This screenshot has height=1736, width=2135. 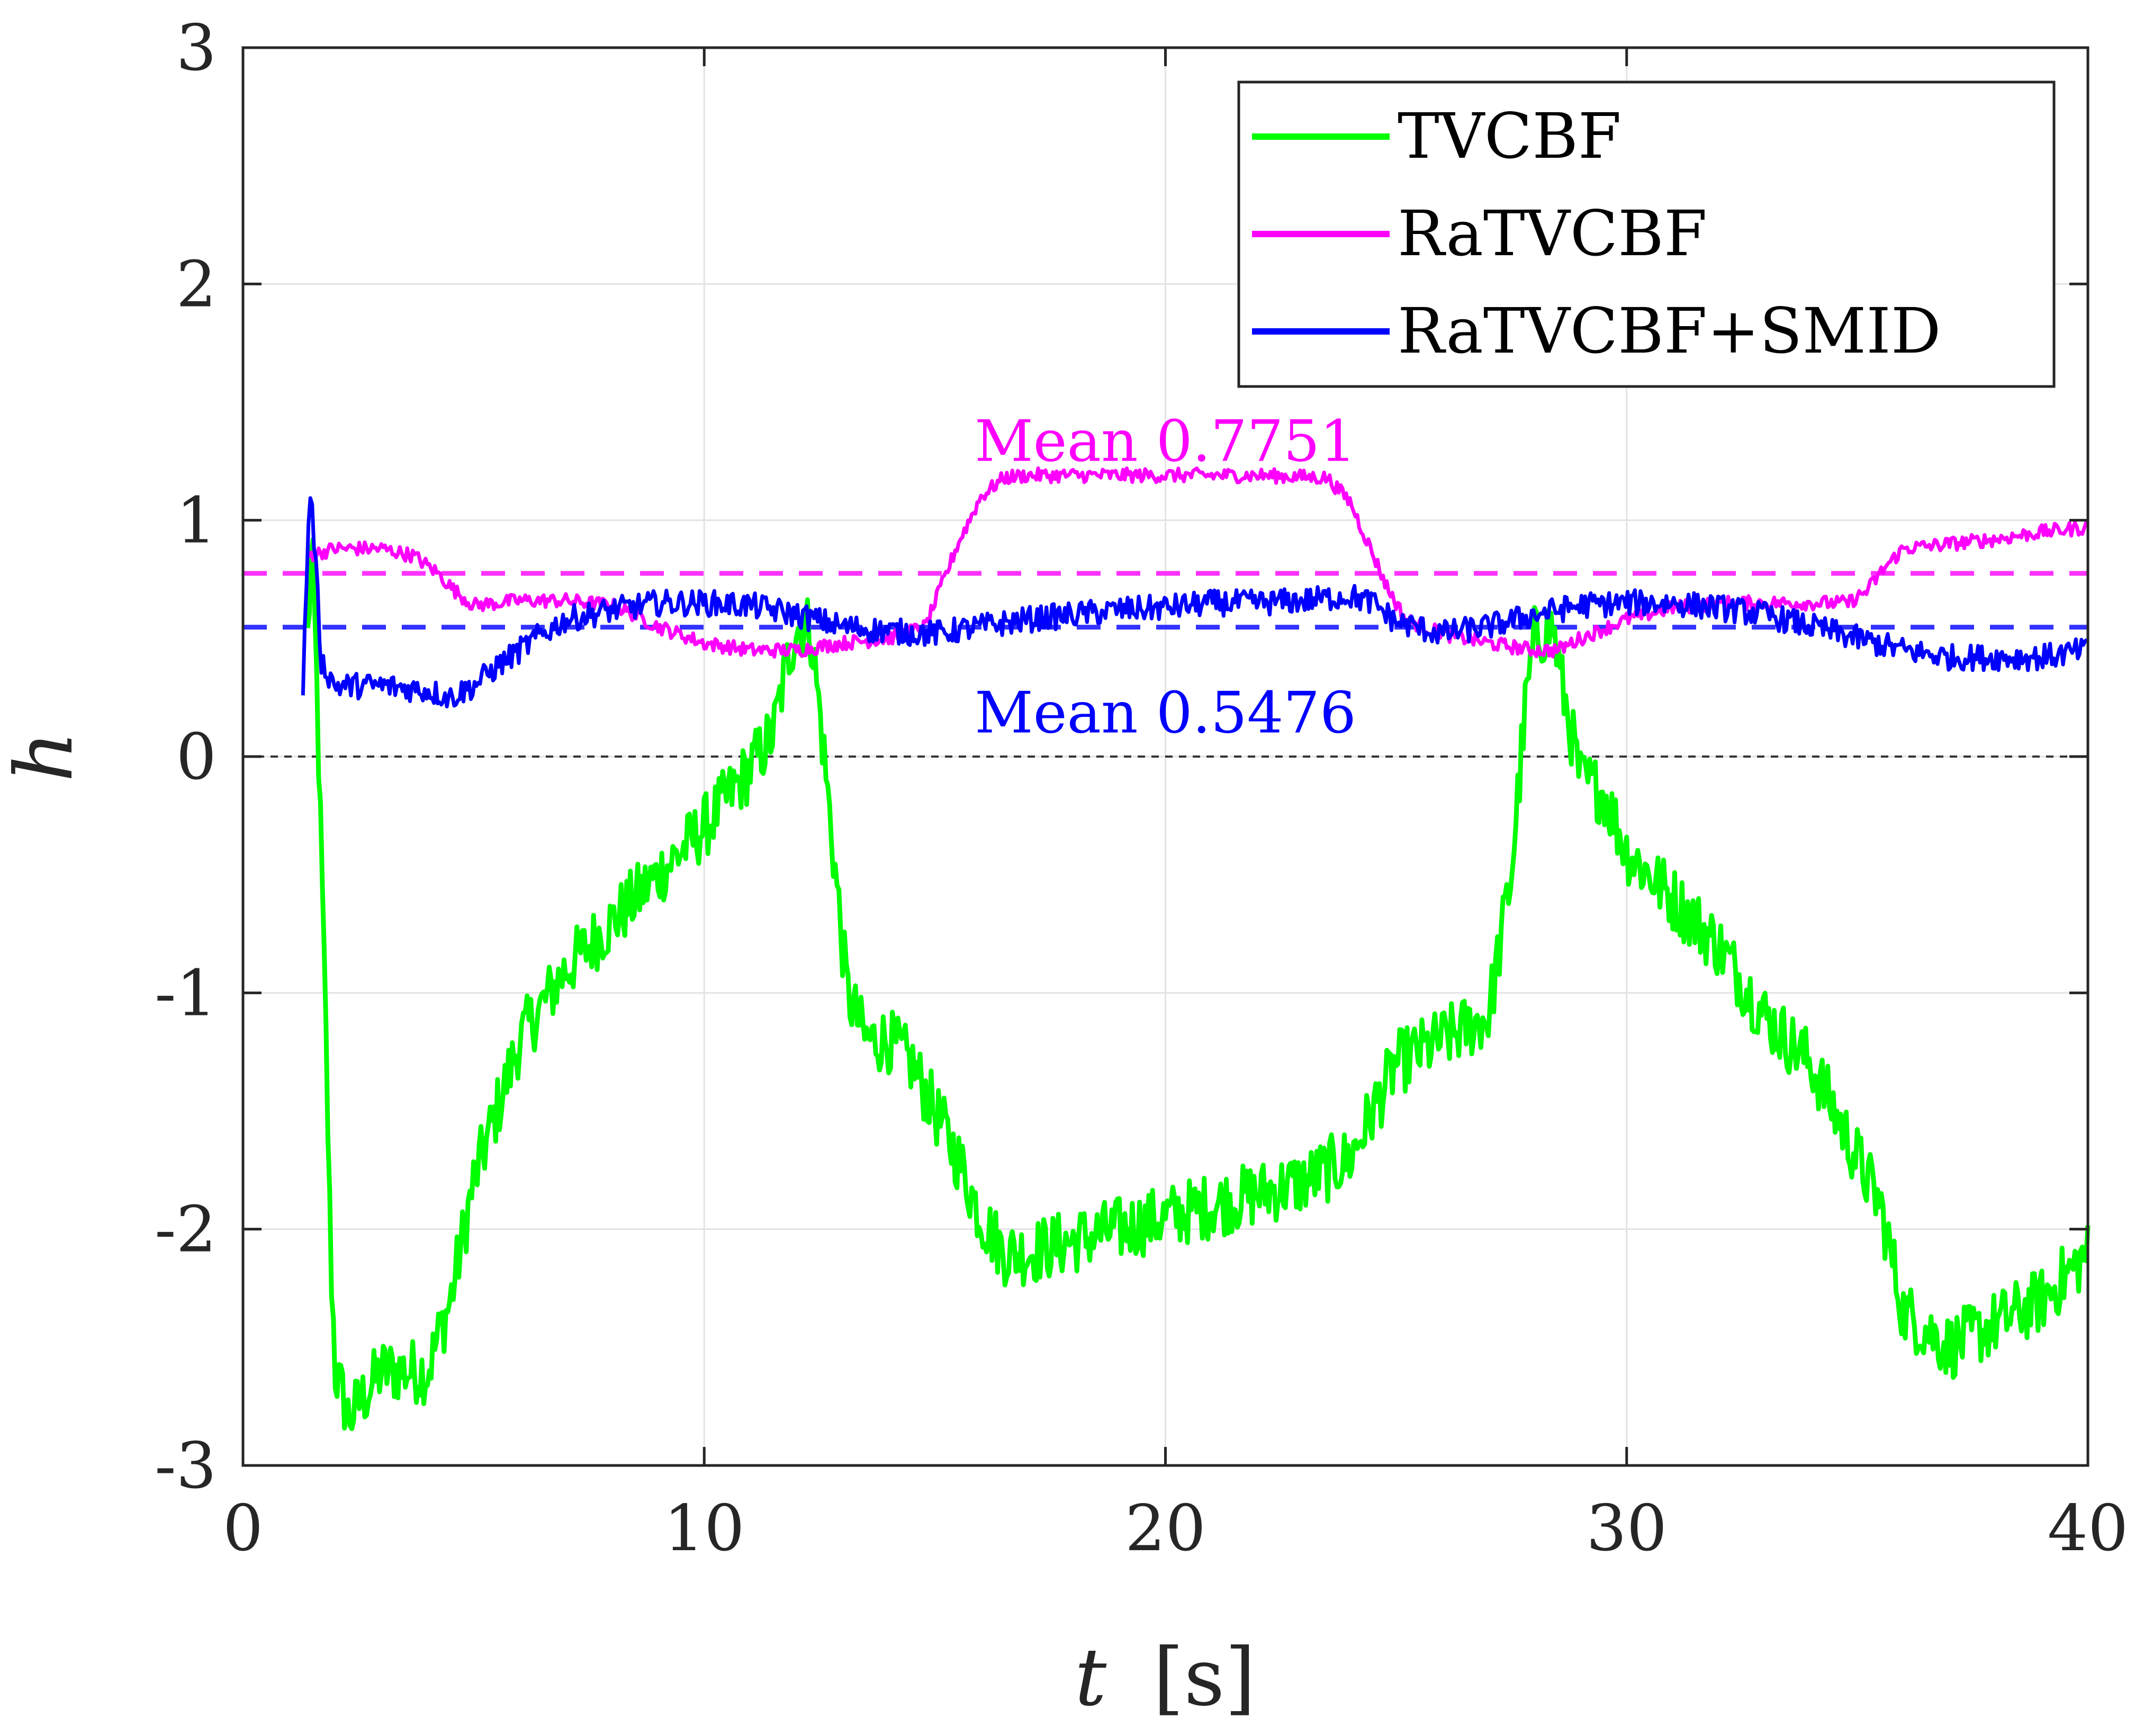 What do you see at coordinates (1165, 713) in the screenshot?
I see `mean-annotation-ratvcbf-smid: Mean 0.5476` at bounding box center [1165, 713].